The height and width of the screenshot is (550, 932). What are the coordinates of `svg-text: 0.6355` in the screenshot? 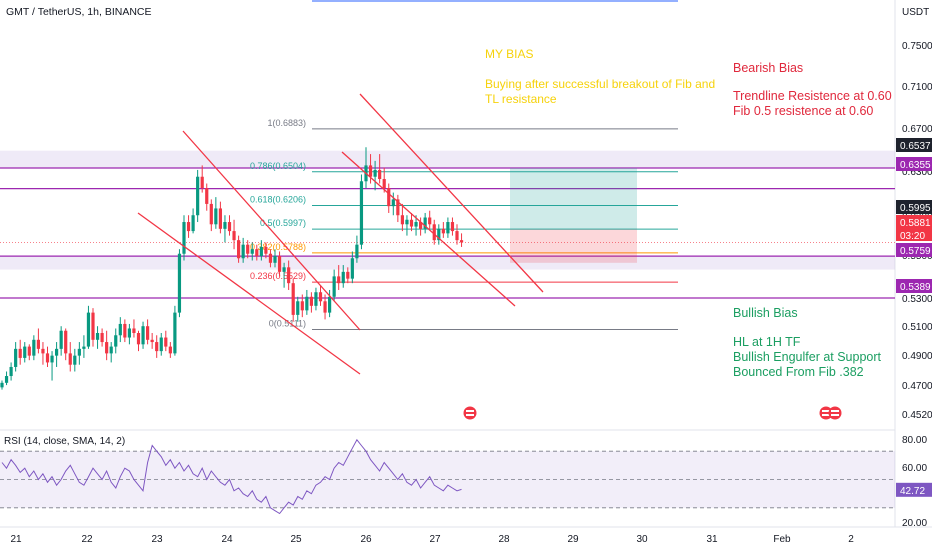 It's located at (915, 165).